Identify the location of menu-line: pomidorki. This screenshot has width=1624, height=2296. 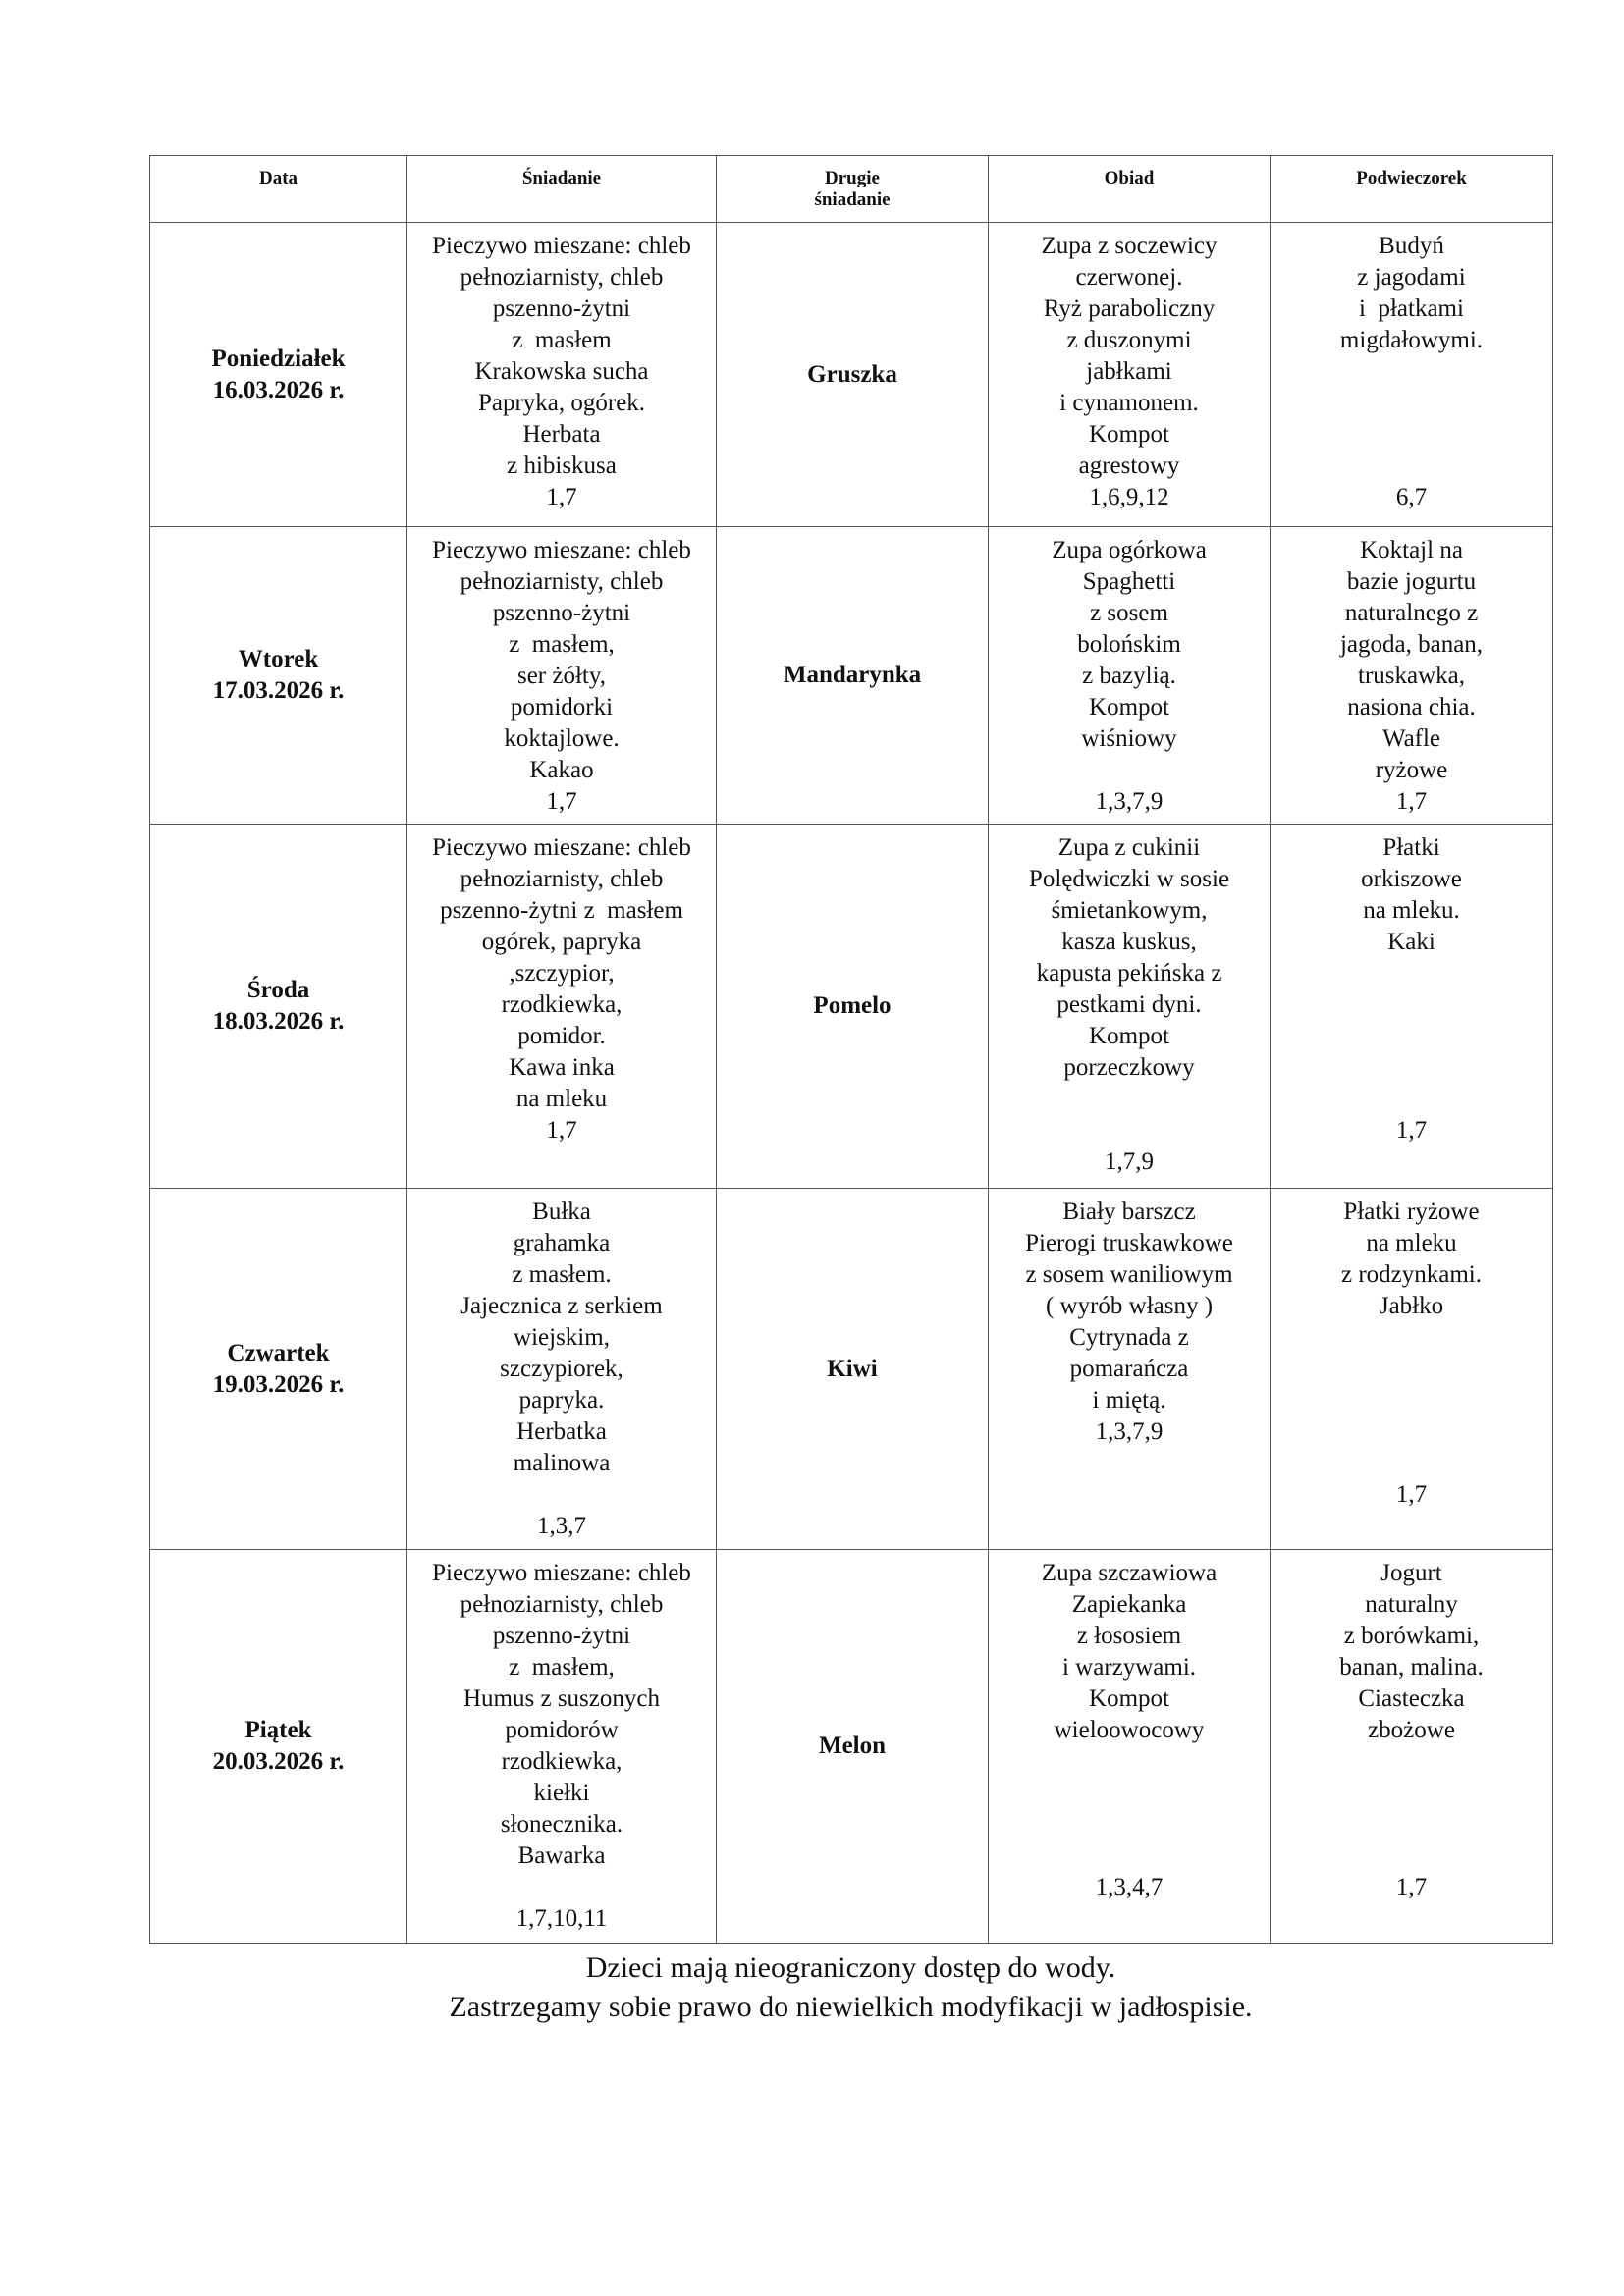
(562, 708).